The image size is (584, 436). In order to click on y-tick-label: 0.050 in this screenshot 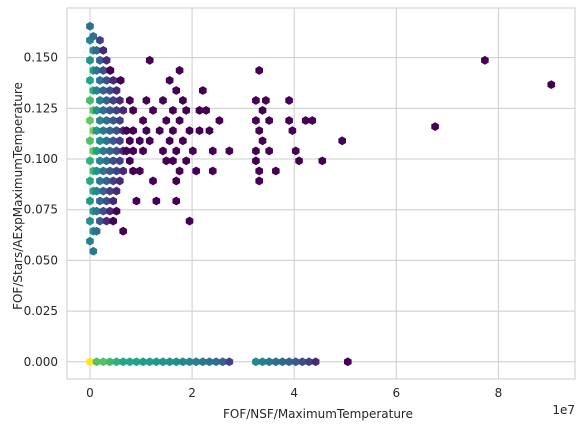, I will do `click(41, 260)`.